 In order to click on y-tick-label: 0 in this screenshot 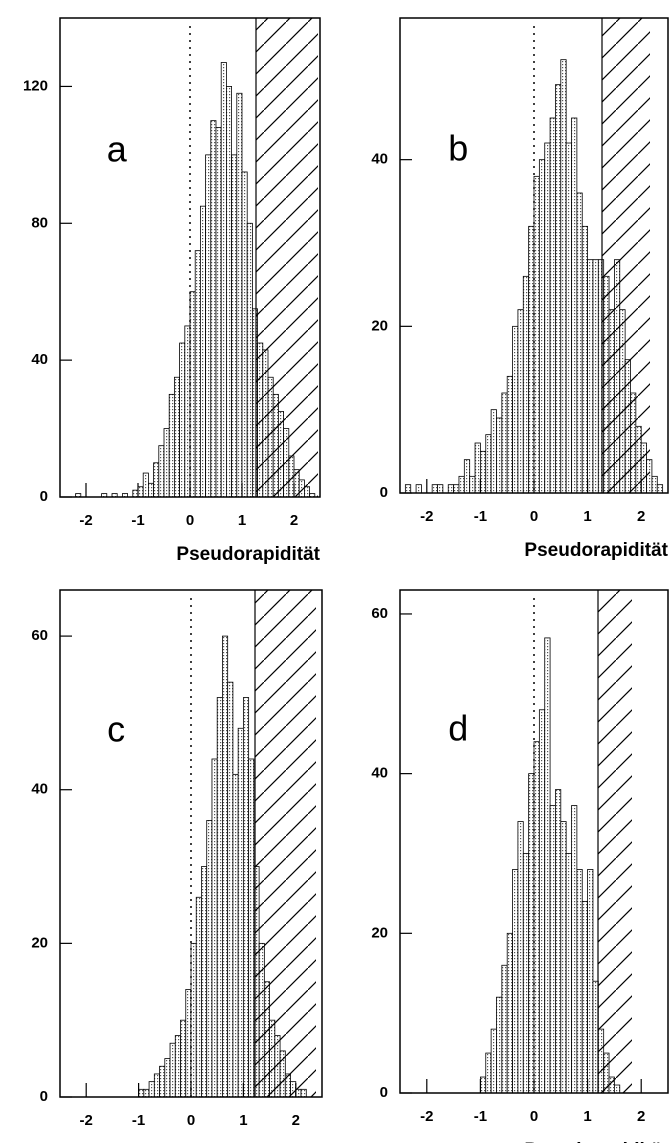, I will do `click(44, 496)`.